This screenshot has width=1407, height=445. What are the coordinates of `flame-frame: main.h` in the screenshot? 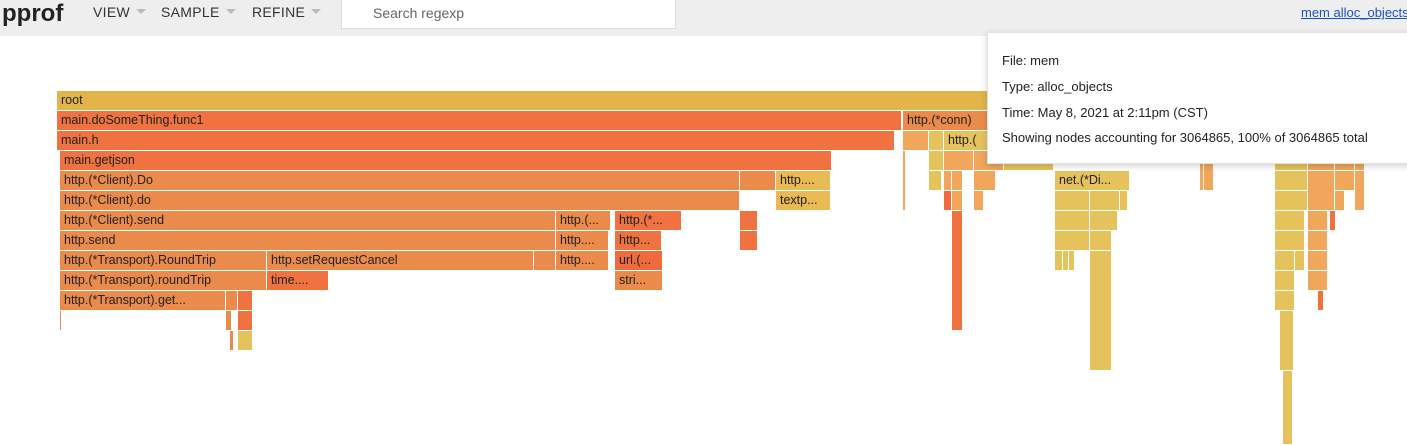 It's located at (476, 141).